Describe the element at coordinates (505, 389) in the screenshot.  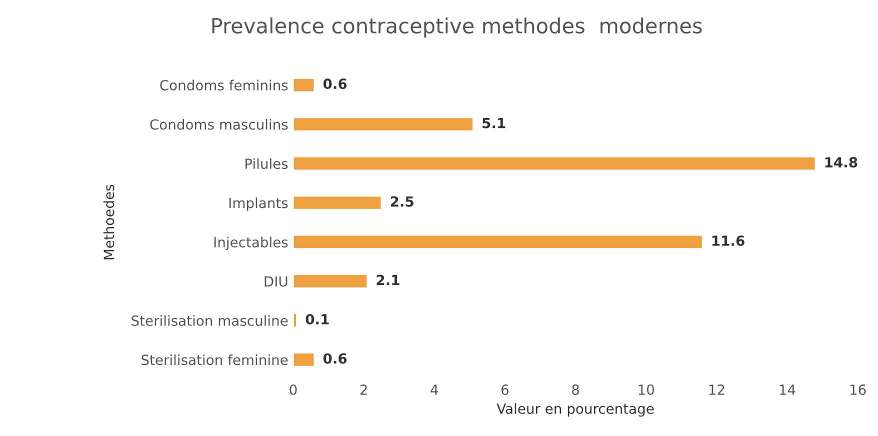
I see `x-tick-label: 6` at that location.